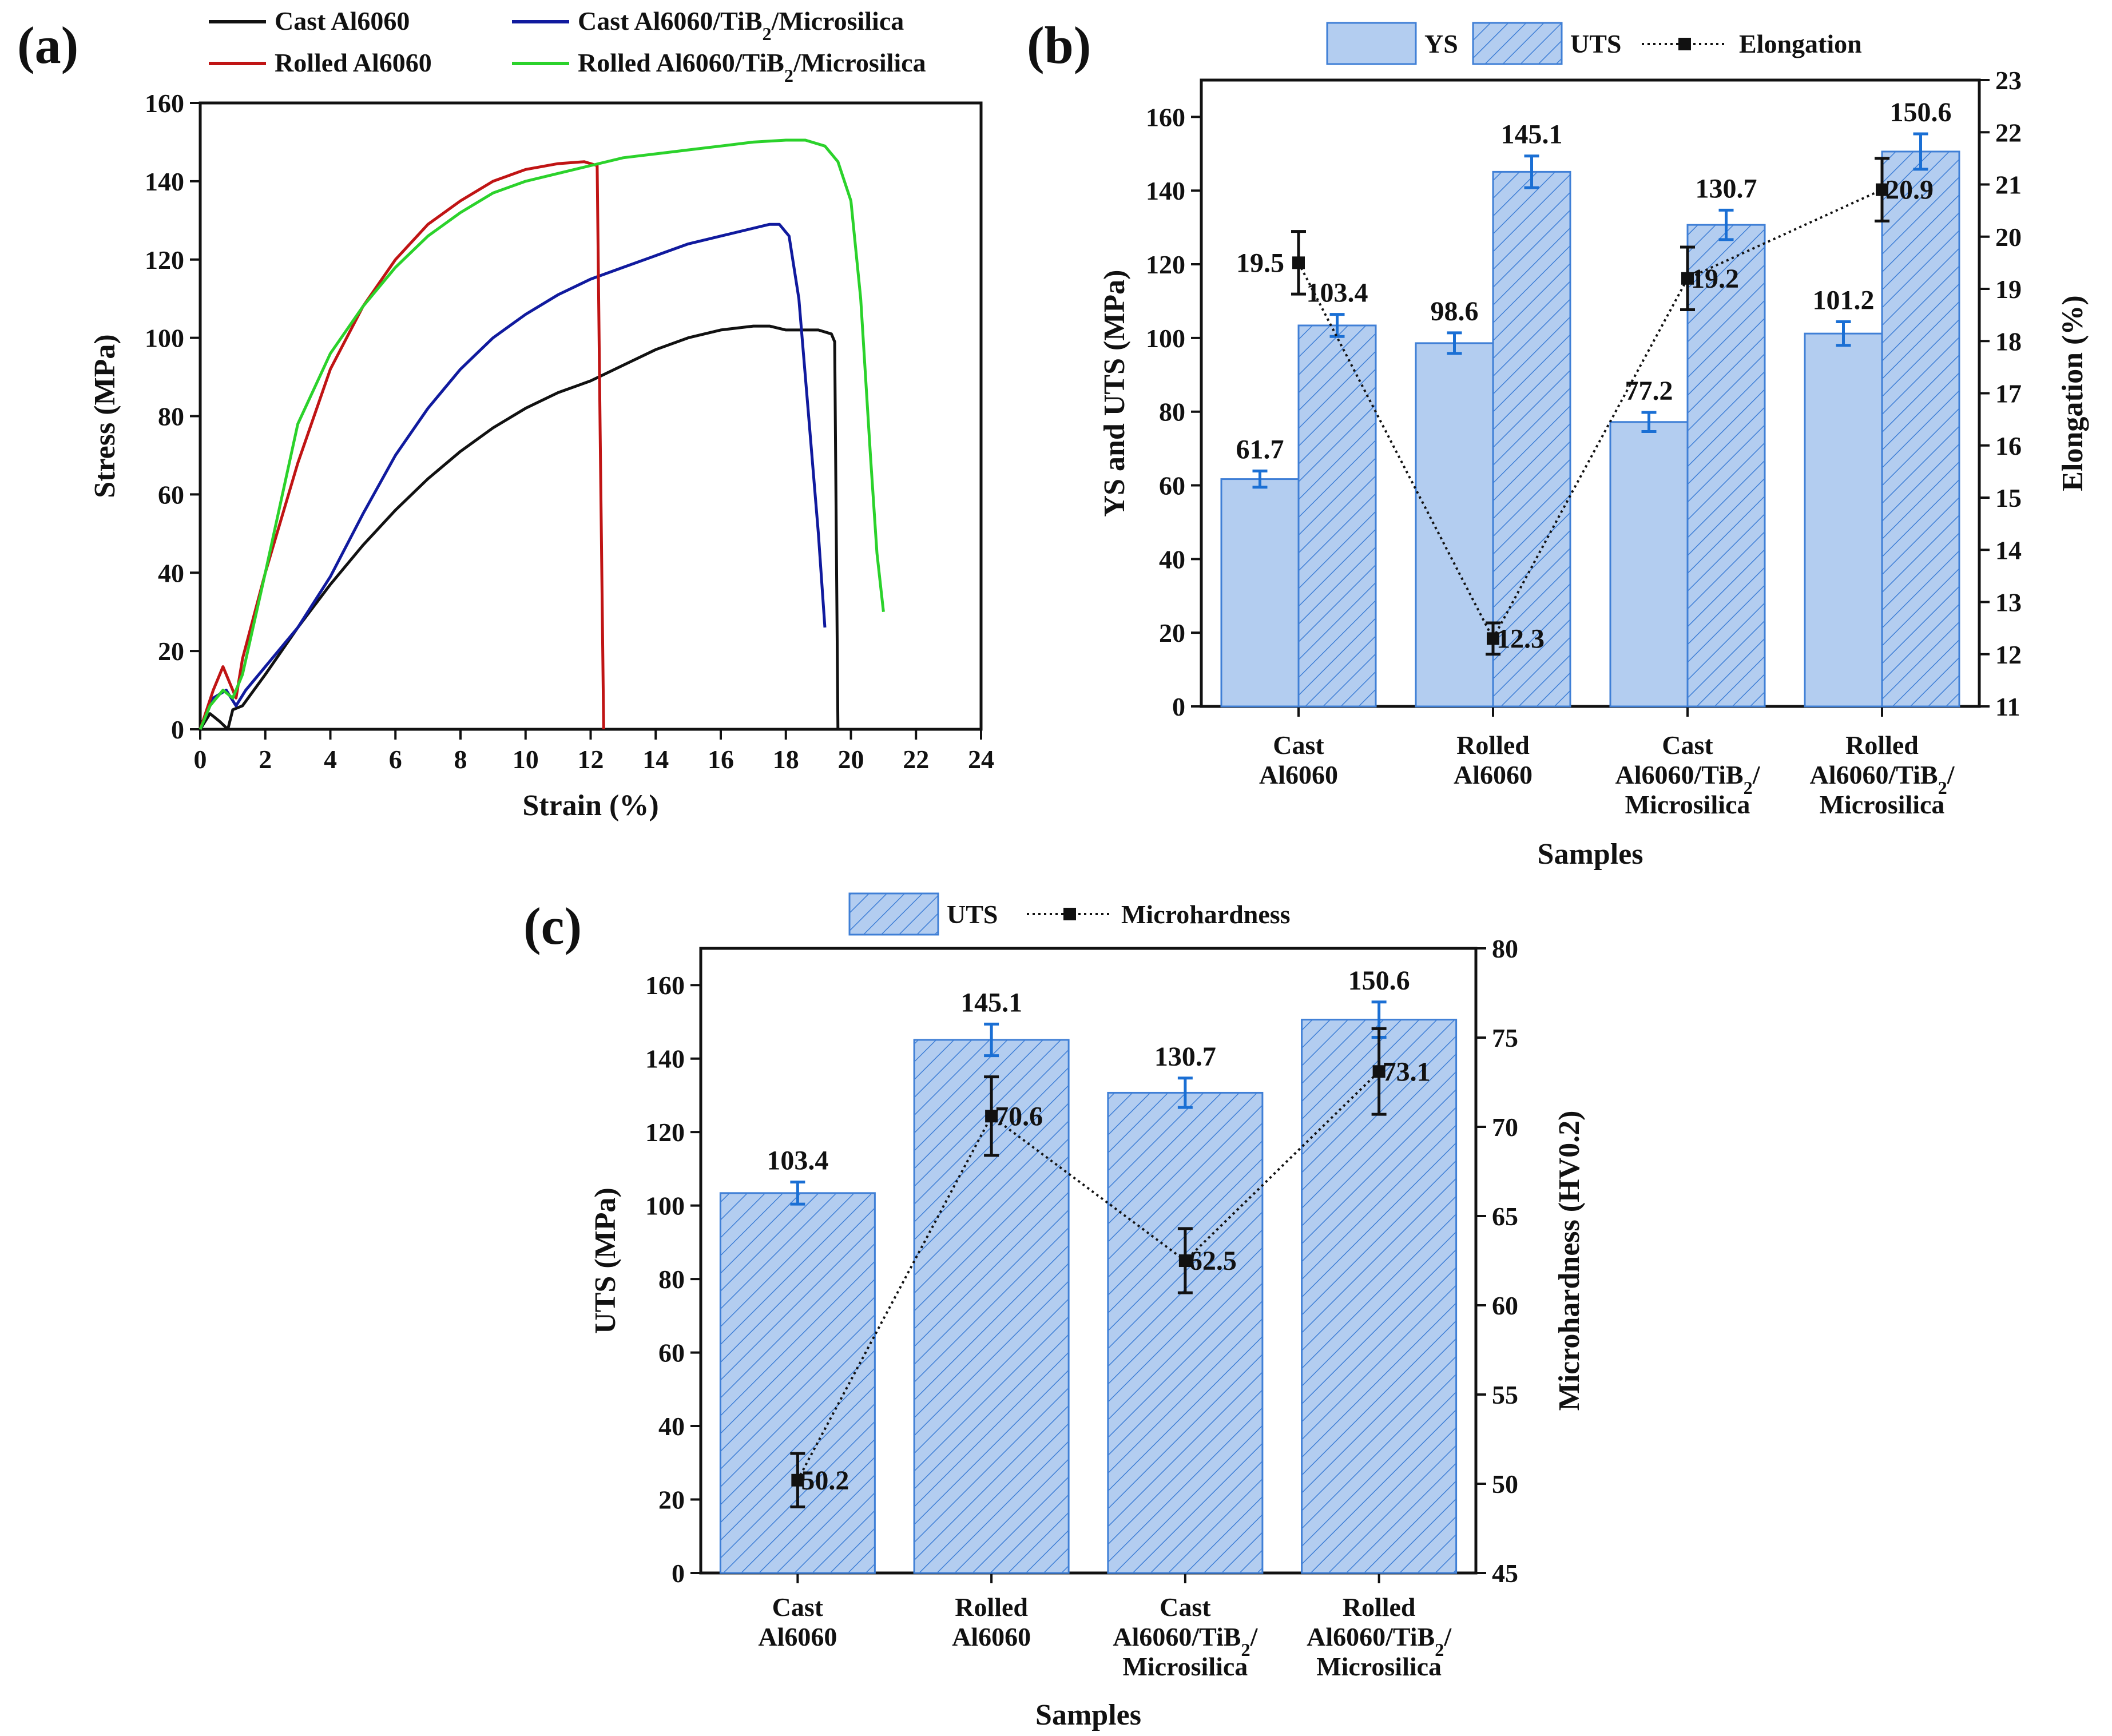 The image size is (2112, 1736). I want to click on y2-tick-label: 13, so click(2008, 602).